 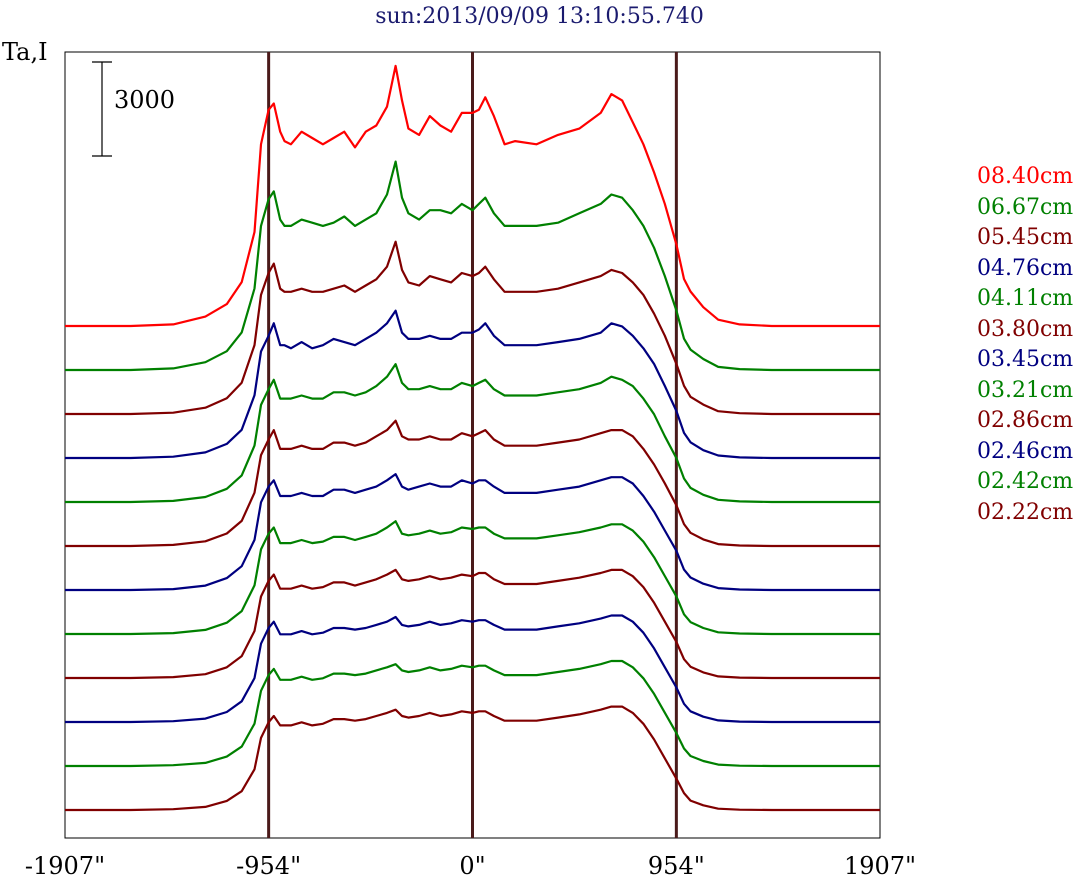 What do you see at coordinates (539, 16) in the screenshot?
I see `chart-title: sun:2013/09/09 13:10:55.740` at bounding box center [539, 16].